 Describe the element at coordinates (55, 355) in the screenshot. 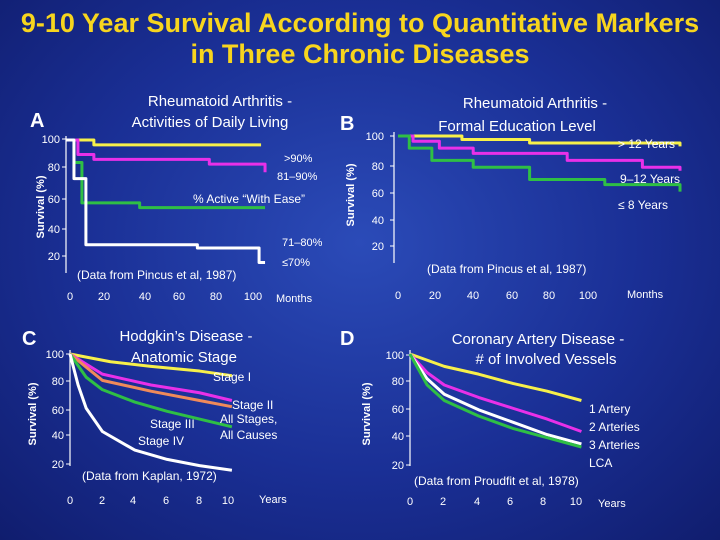

I see `chart-c-ytick-100: 100` at that location.